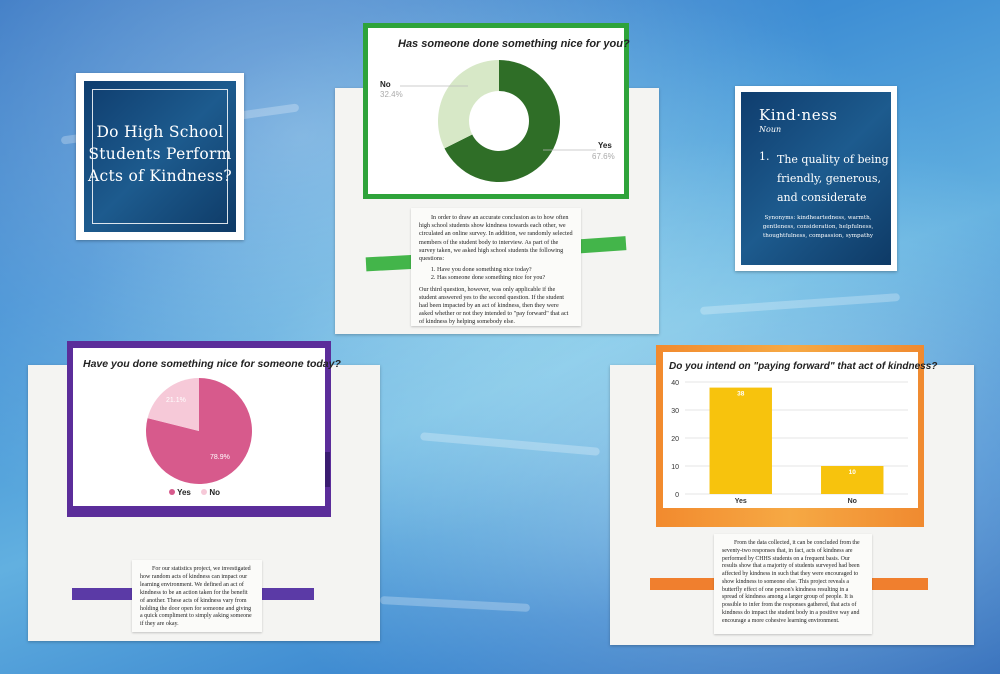 The width and height of the screenshot is (1000, 674). What do you see at coordinates (764, 156) in the screenshot?
I see `definition-number: 1.` at bounding box center [764, 156].